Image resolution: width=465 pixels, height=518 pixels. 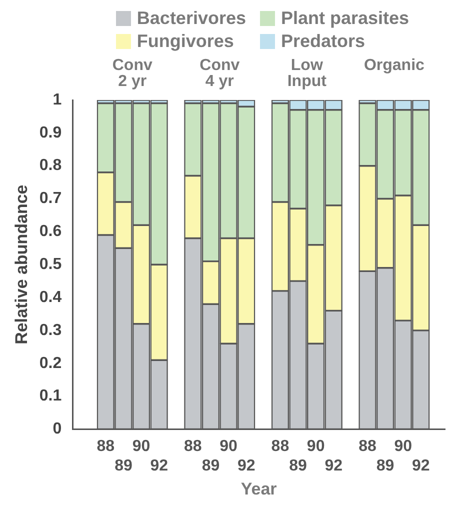 What do you see at coordinates (50, 133) in the screenshot?
I see `y-tick-label: 0.9` at bounding box center [50, 133].